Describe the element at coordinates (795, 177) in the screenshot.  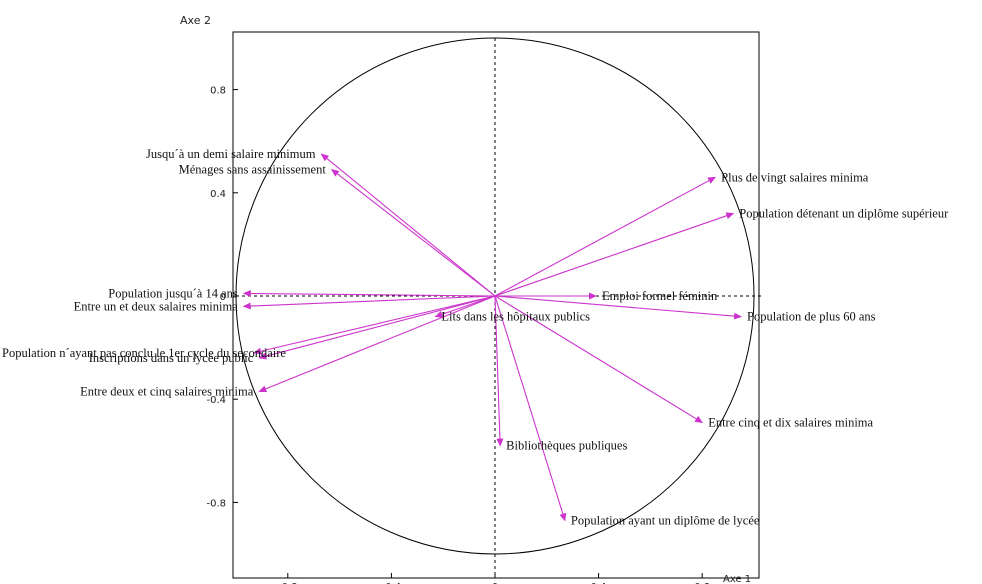
I see `vector-label: Plus de vingt salaires minima` at that location.